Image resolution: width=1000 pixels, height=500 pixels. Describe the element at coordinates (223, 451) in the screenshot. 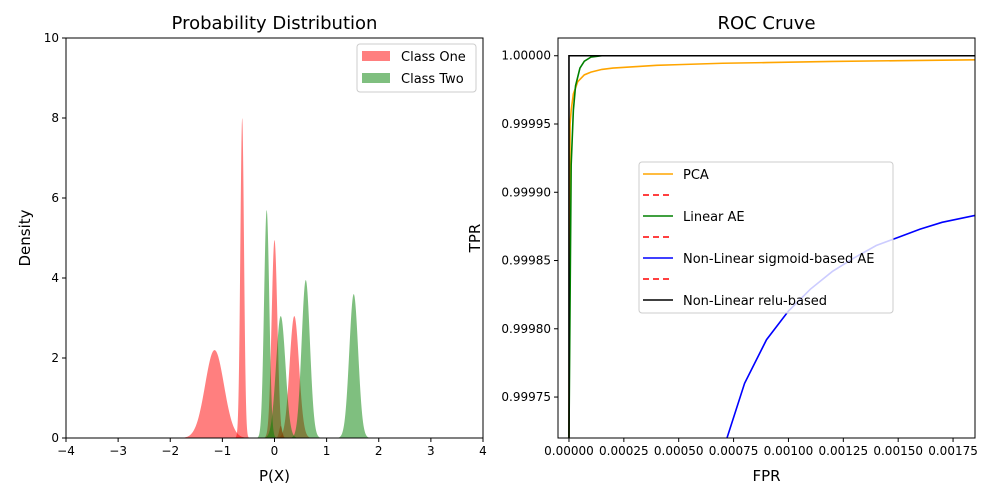

I see `x-tick-label: −1` at that location.